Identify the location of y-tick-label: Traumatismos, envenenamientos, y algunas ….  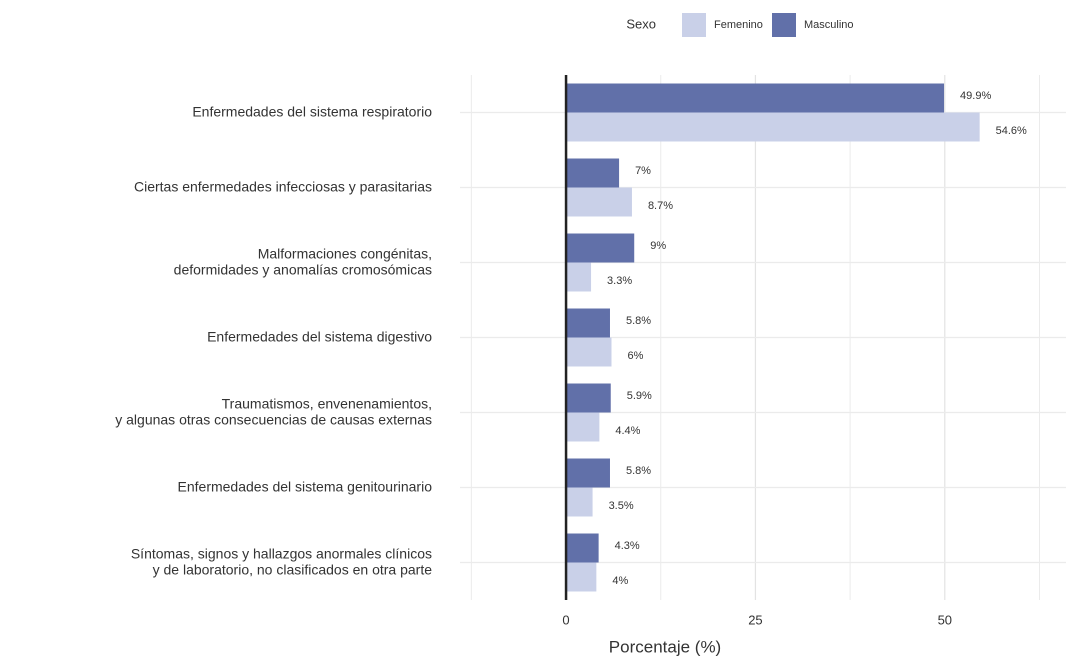
(273, 411).